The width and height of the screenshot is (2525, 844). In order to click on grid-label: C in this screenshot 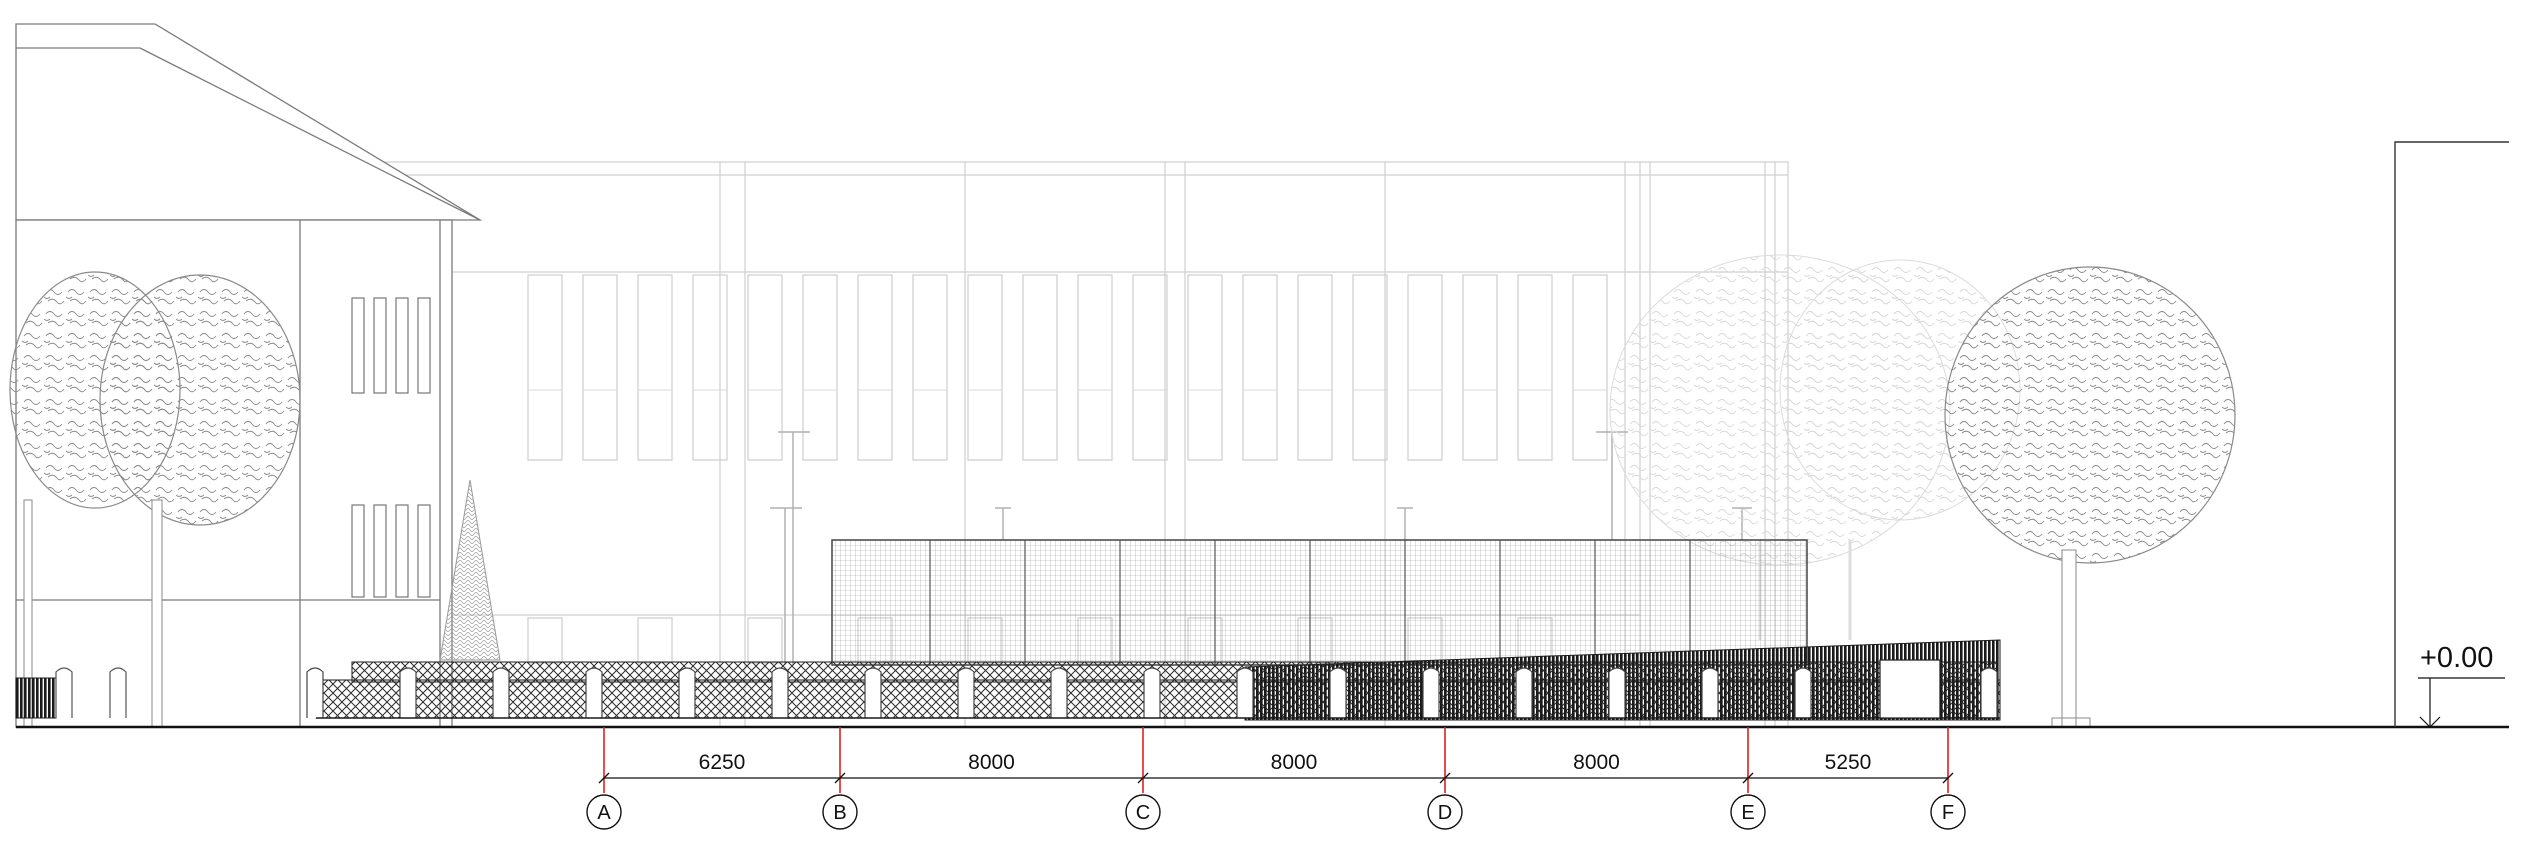, I will do `click(1143, 813)`.